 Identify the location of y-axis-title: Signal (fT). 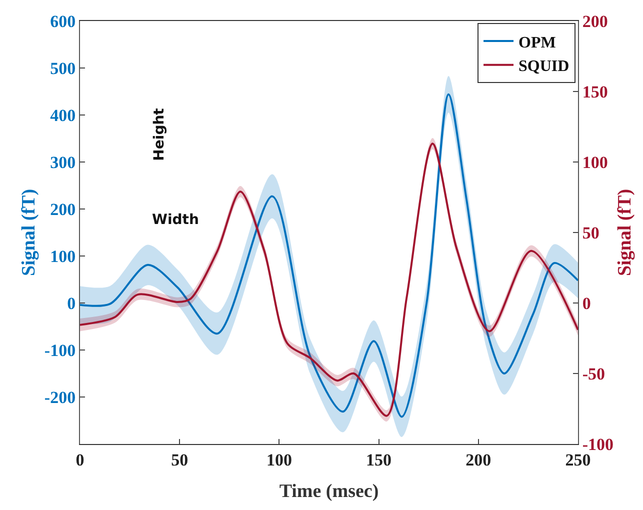
(29, 232).